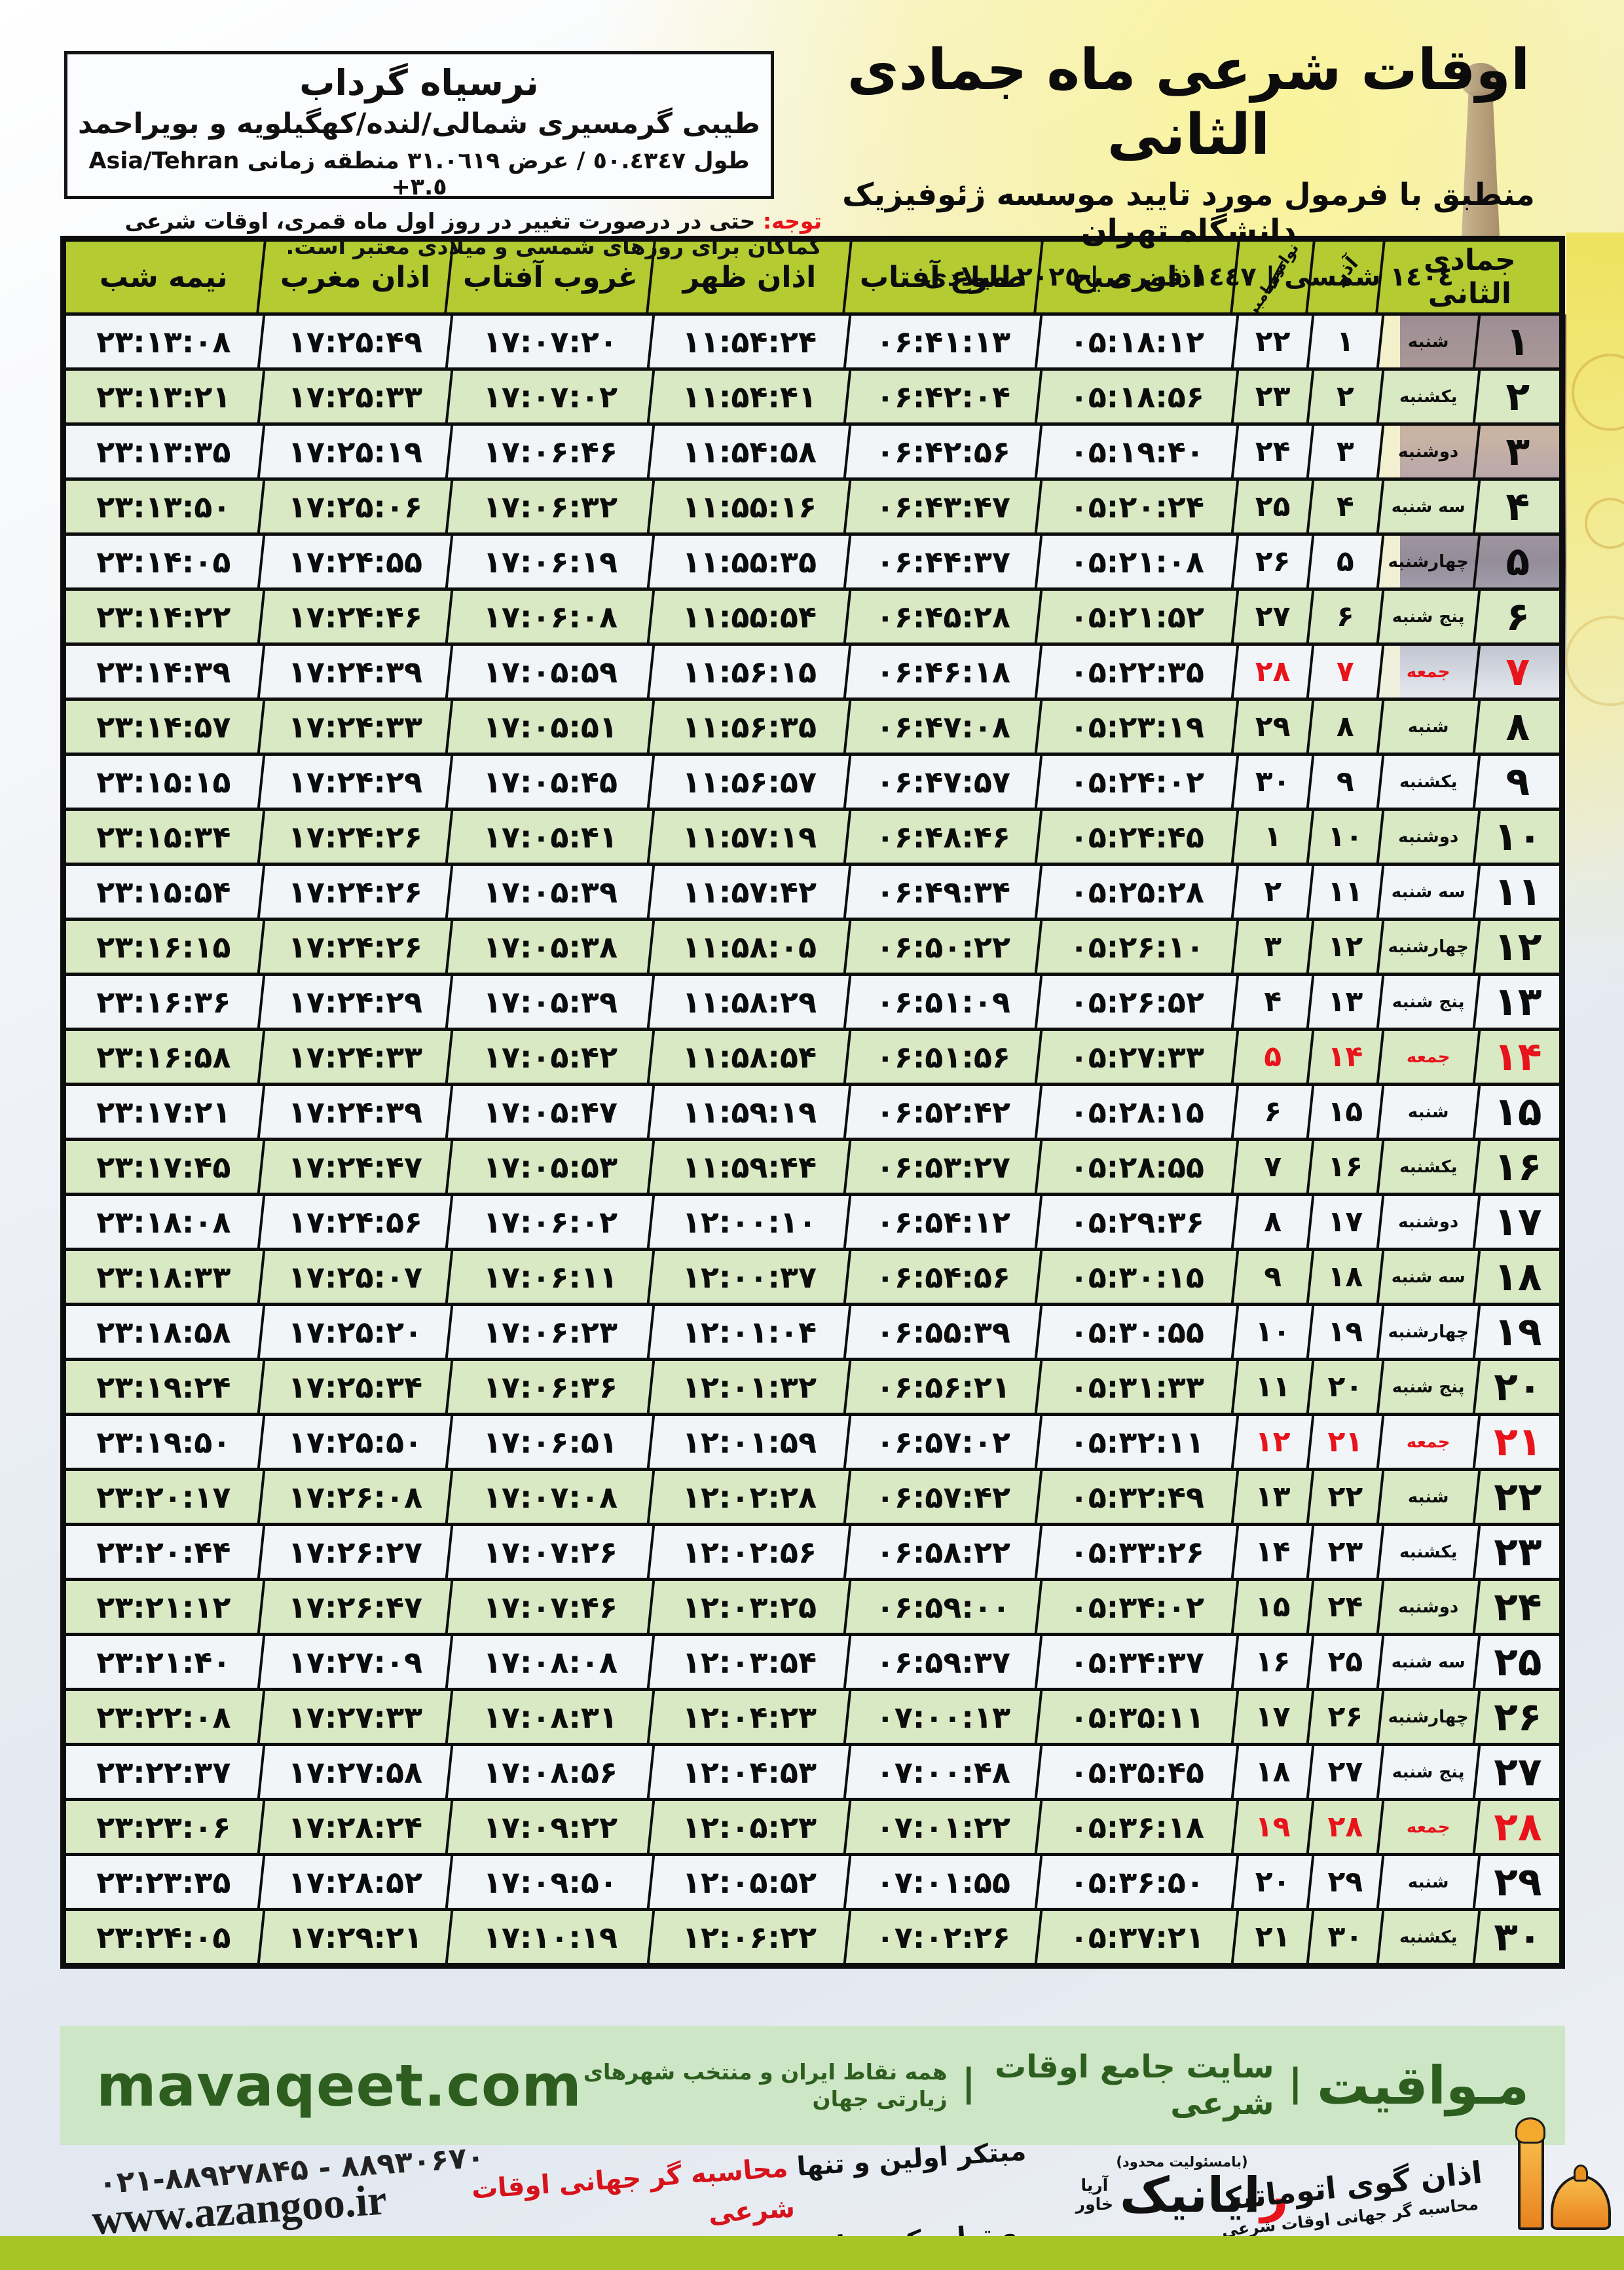 This screenshot has width=1624, height=2270. What do you see at coordinates (943, 276) in the screenshot?
I see `column-header-sunrise: طلوع آفتاب` at bounding box center [943, 276].